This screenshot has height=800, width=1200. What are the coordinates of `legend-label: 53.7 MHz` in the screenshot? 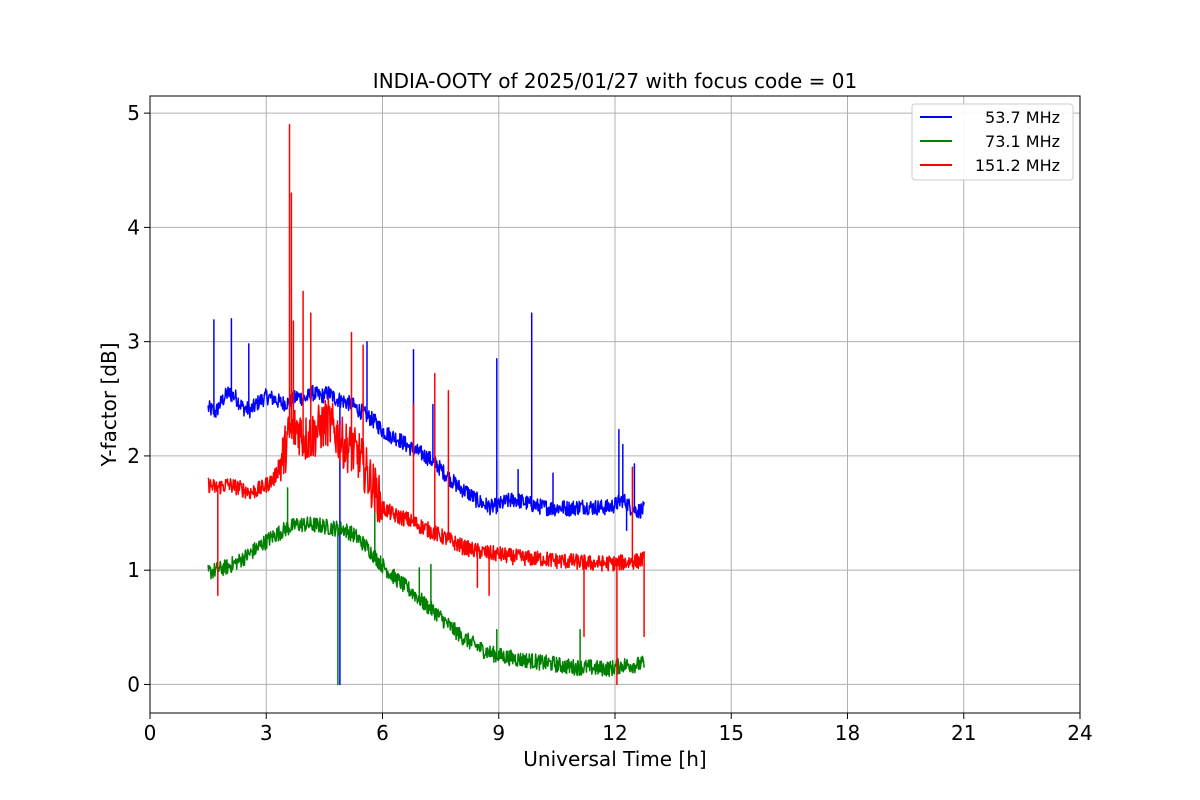 It's located at (1022, 117).